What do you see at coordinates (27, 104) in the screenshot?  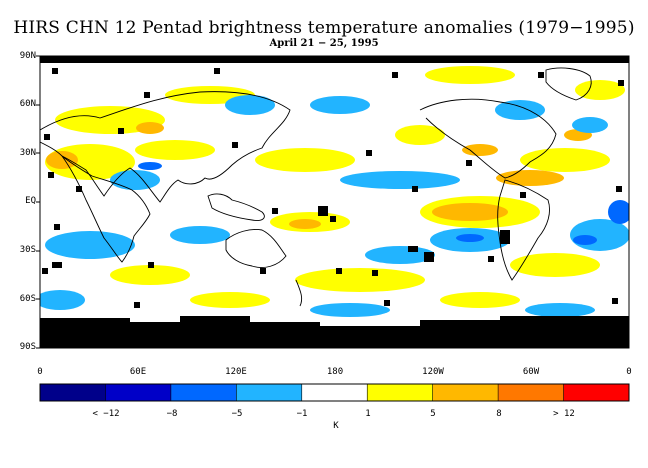 I see `lat-label-60n: 60N` at bounding box center [27, 104].